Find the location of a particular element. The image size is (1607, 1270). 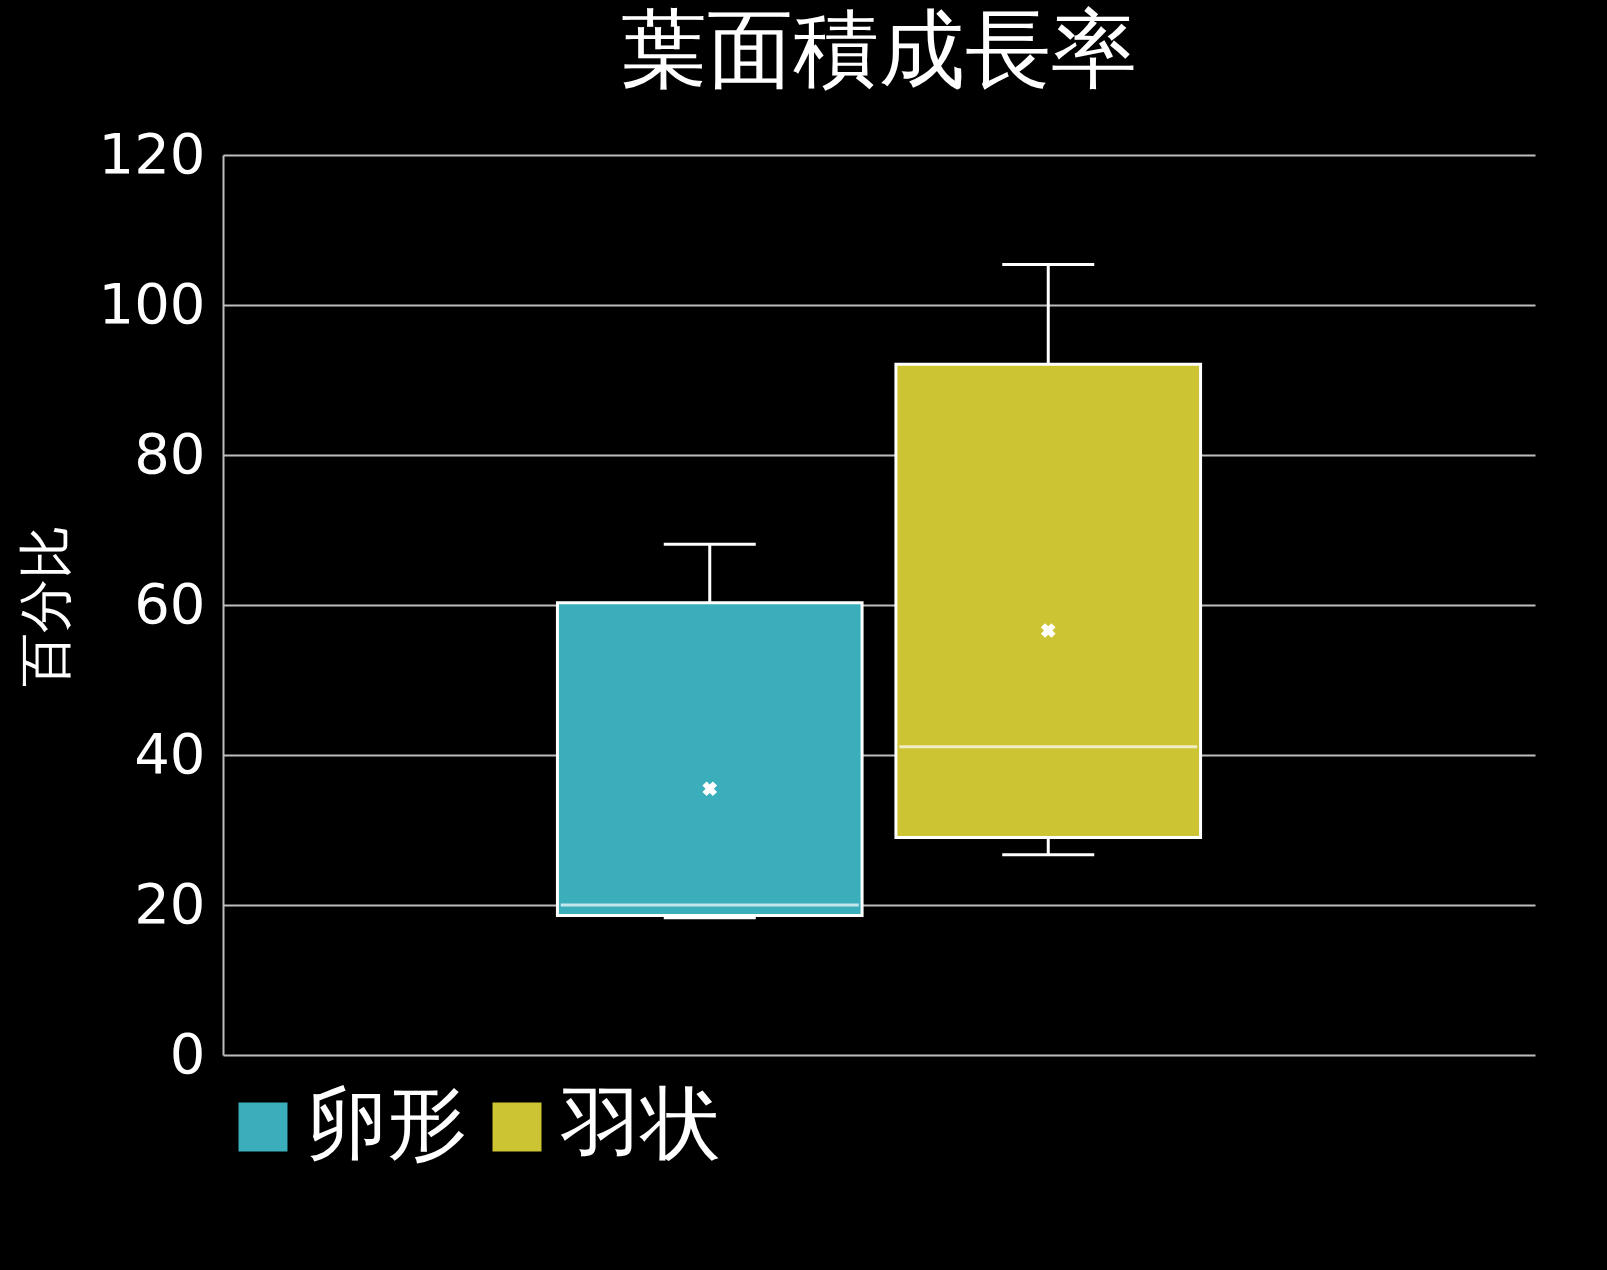

legend-label: 卵形 is located at coordinates (387, 1123).